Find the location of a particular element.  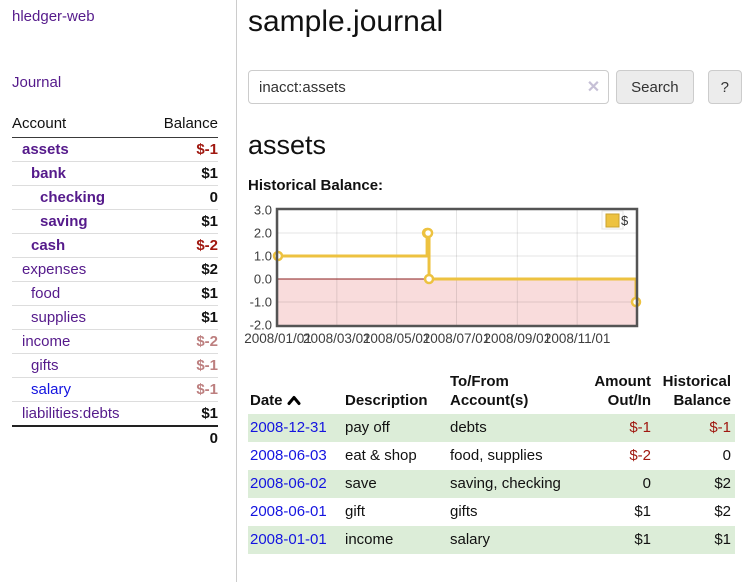

balance-column-header: Balance is located at coordinates (190, 123).